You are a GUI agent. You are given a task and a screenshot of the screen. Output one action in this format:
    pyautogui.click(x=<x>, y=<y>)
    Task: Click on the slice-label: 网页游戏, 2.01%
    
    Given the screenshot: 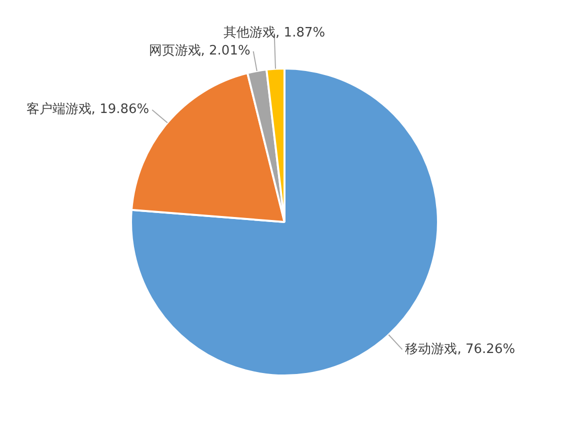 What is the action you would take?
    pyautogui.click(x=199, y=51)
    